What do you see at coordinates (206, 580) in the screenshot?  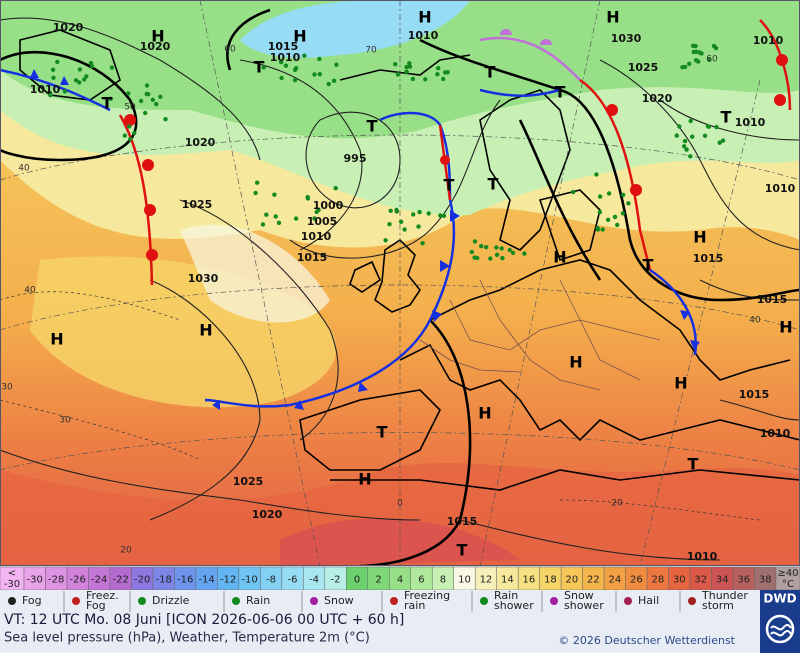 I see `scale-label: -14` at bounding box center [206, 580].